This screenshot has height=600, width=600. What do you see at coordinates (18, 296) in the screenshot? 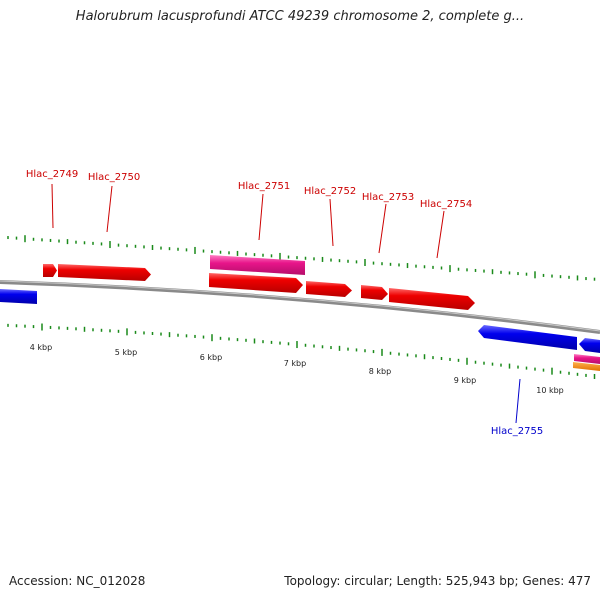
I see `gene-reverse-left` at bounding box center [18, 296].